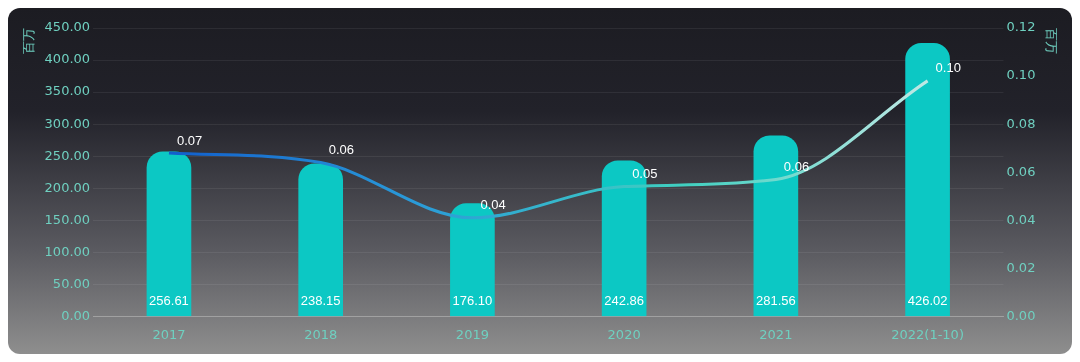 This screenshot has width=1080, height=362. I want to click on y2-tick-label: 0.10, so click(1021, 75).